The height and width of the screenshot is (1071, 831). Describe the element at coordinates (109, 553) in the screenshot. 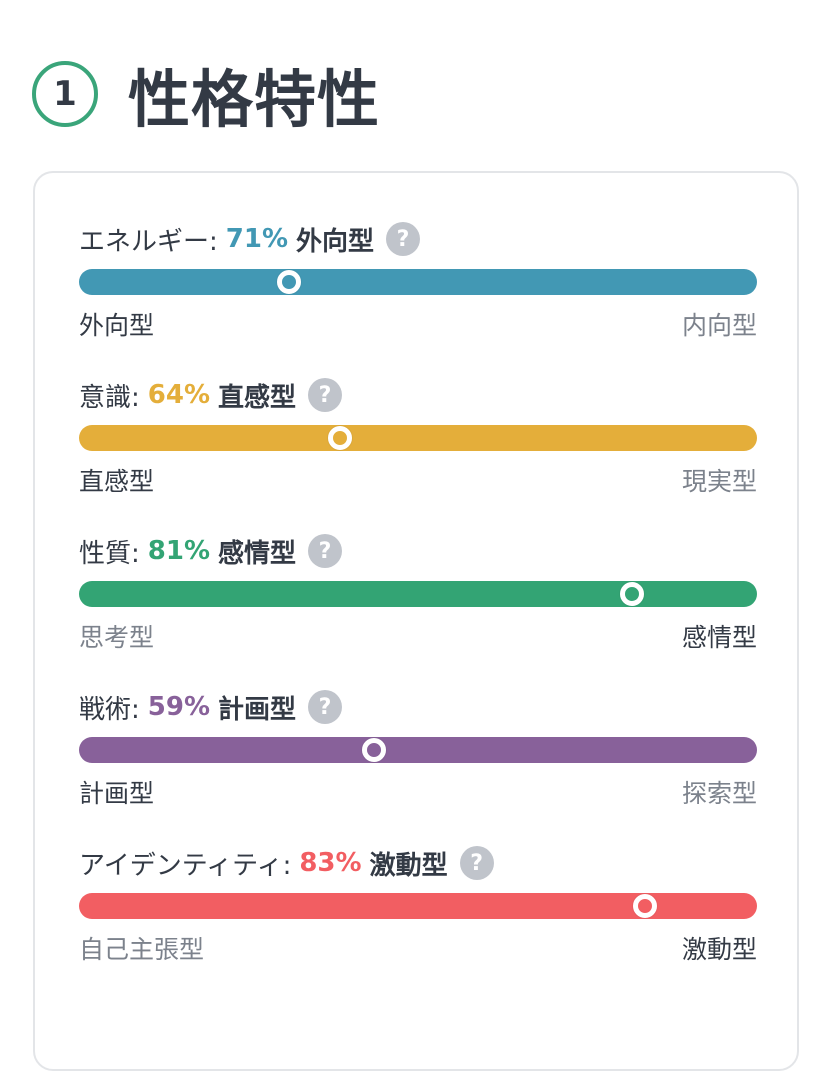

I see `trait-name: 性質:` at that location.